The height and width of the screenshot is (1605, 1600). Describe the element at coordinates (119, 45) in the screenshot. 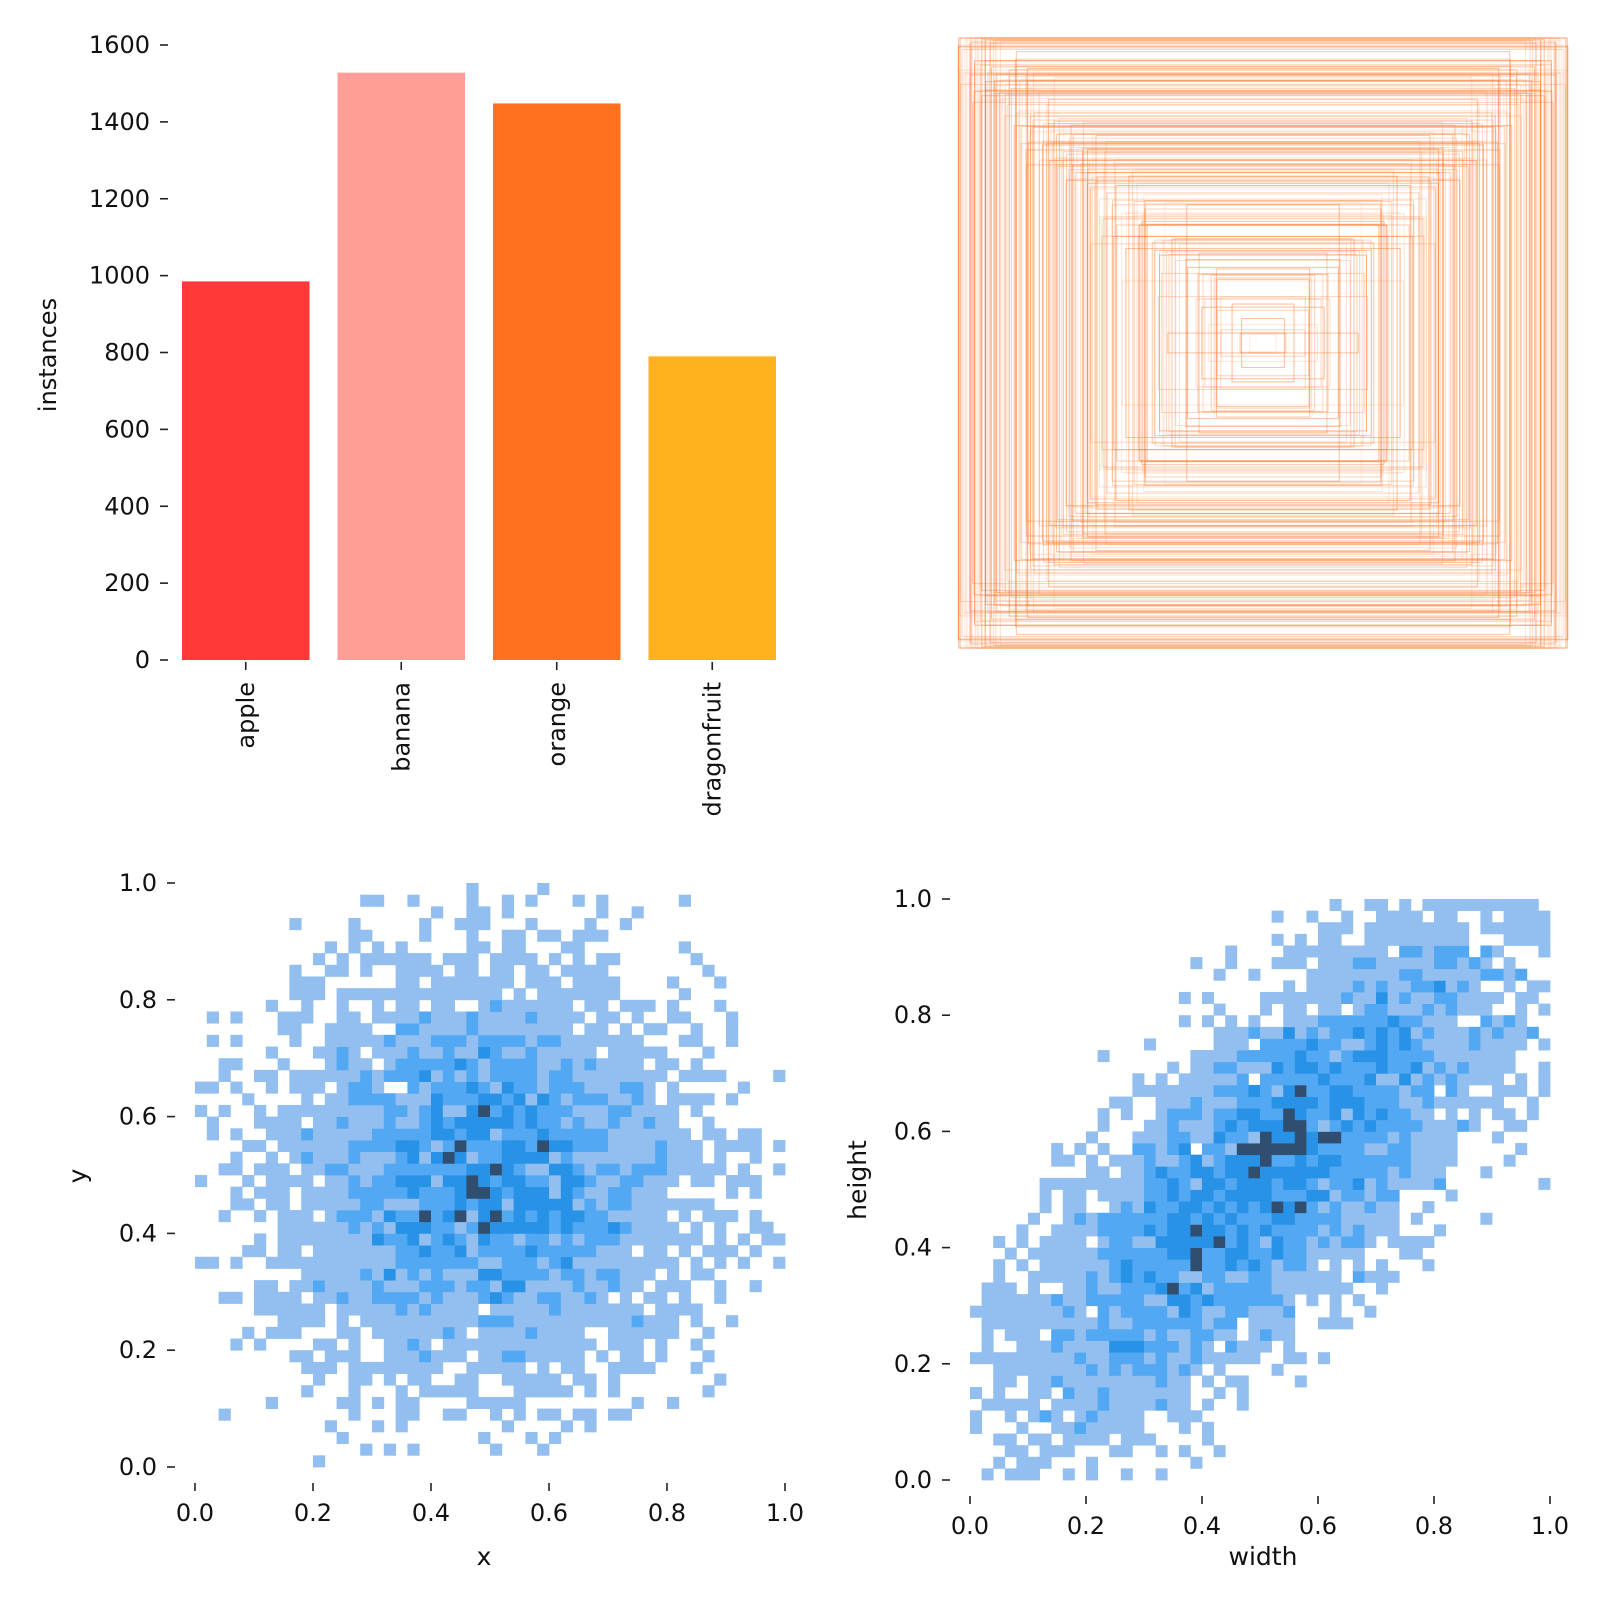

I see `bar-y-tick-label: 1600` at that location.